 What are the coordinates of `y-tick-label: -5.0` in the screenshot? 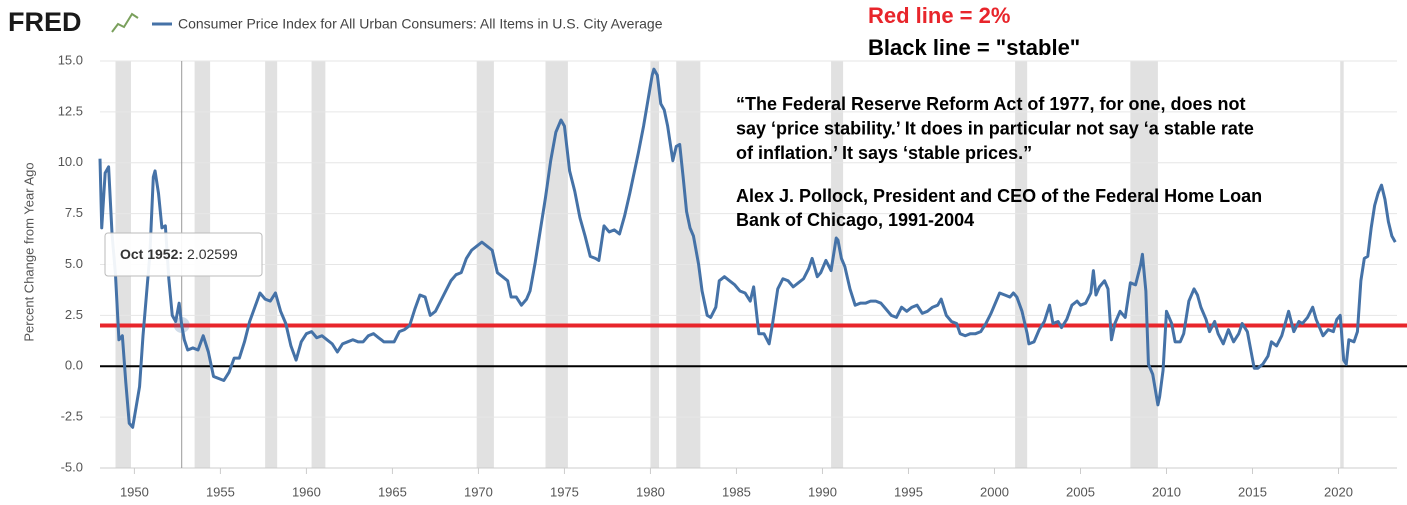 It's located at (72, 466).